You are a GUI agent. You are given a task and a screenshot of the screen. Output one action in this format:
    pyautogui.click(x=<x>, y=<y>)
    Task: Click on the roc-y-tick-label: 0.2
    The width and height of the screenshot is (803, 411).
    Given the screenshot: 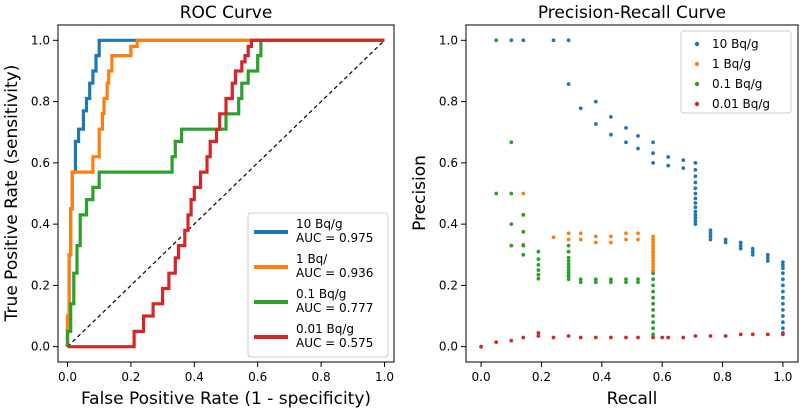 What is the action you would take?
    pyautogui.click(x=40, y=285)
    